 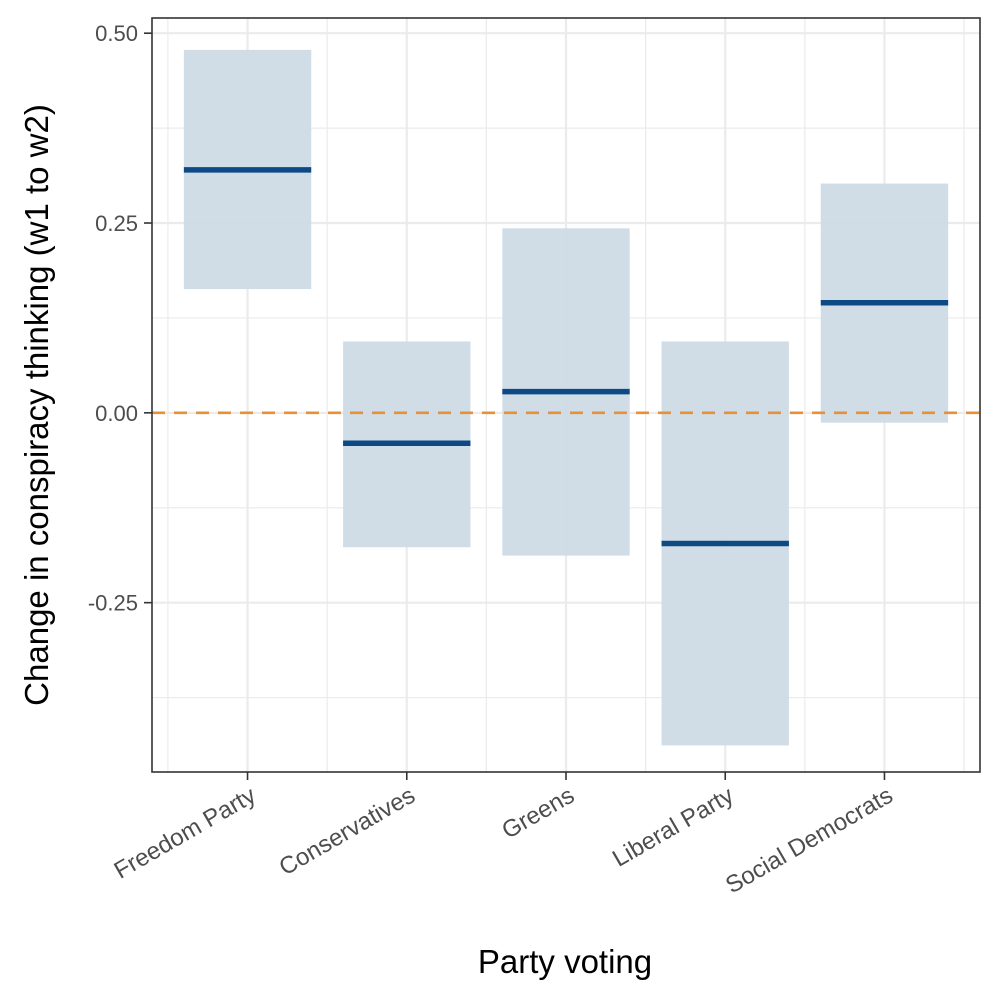 What do you see at coordinates (120, 318) in the screenshot?
I see `y-axis: 0.50 0.25 0.00 -0.25` at bounding box center [120, 318].